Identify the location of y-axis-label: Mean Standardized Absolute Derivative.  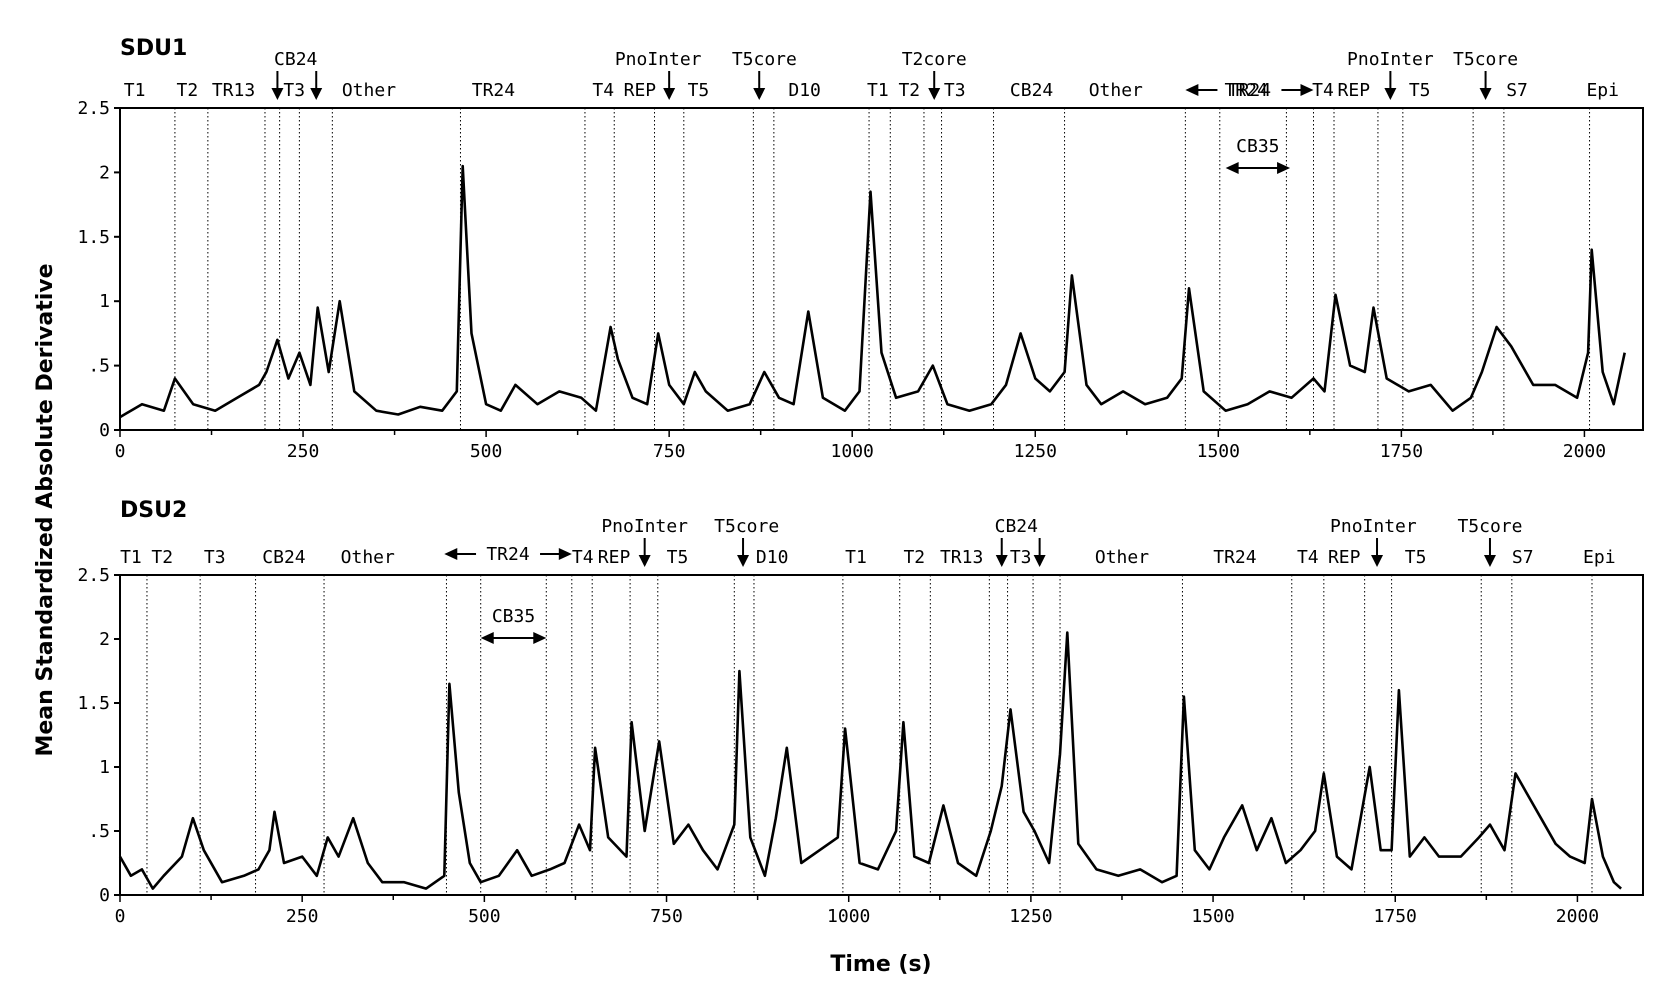
(45, 509).